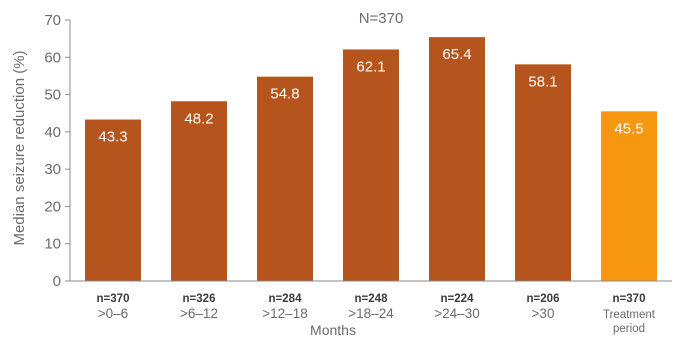 The height and width of the screenshot is (341, 681). Describe the element at coordinates (372, 299) in the screenshot. I see `category-n-label: n=248` at that location.